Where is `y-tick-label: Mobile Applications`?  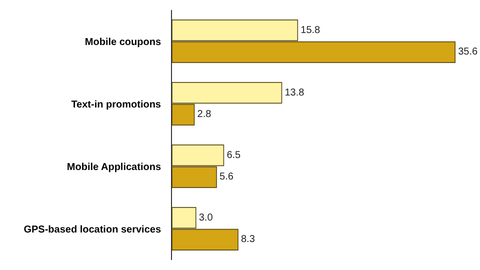 y-tick-label: Mobile Applications is located at coordinates (114, 167).